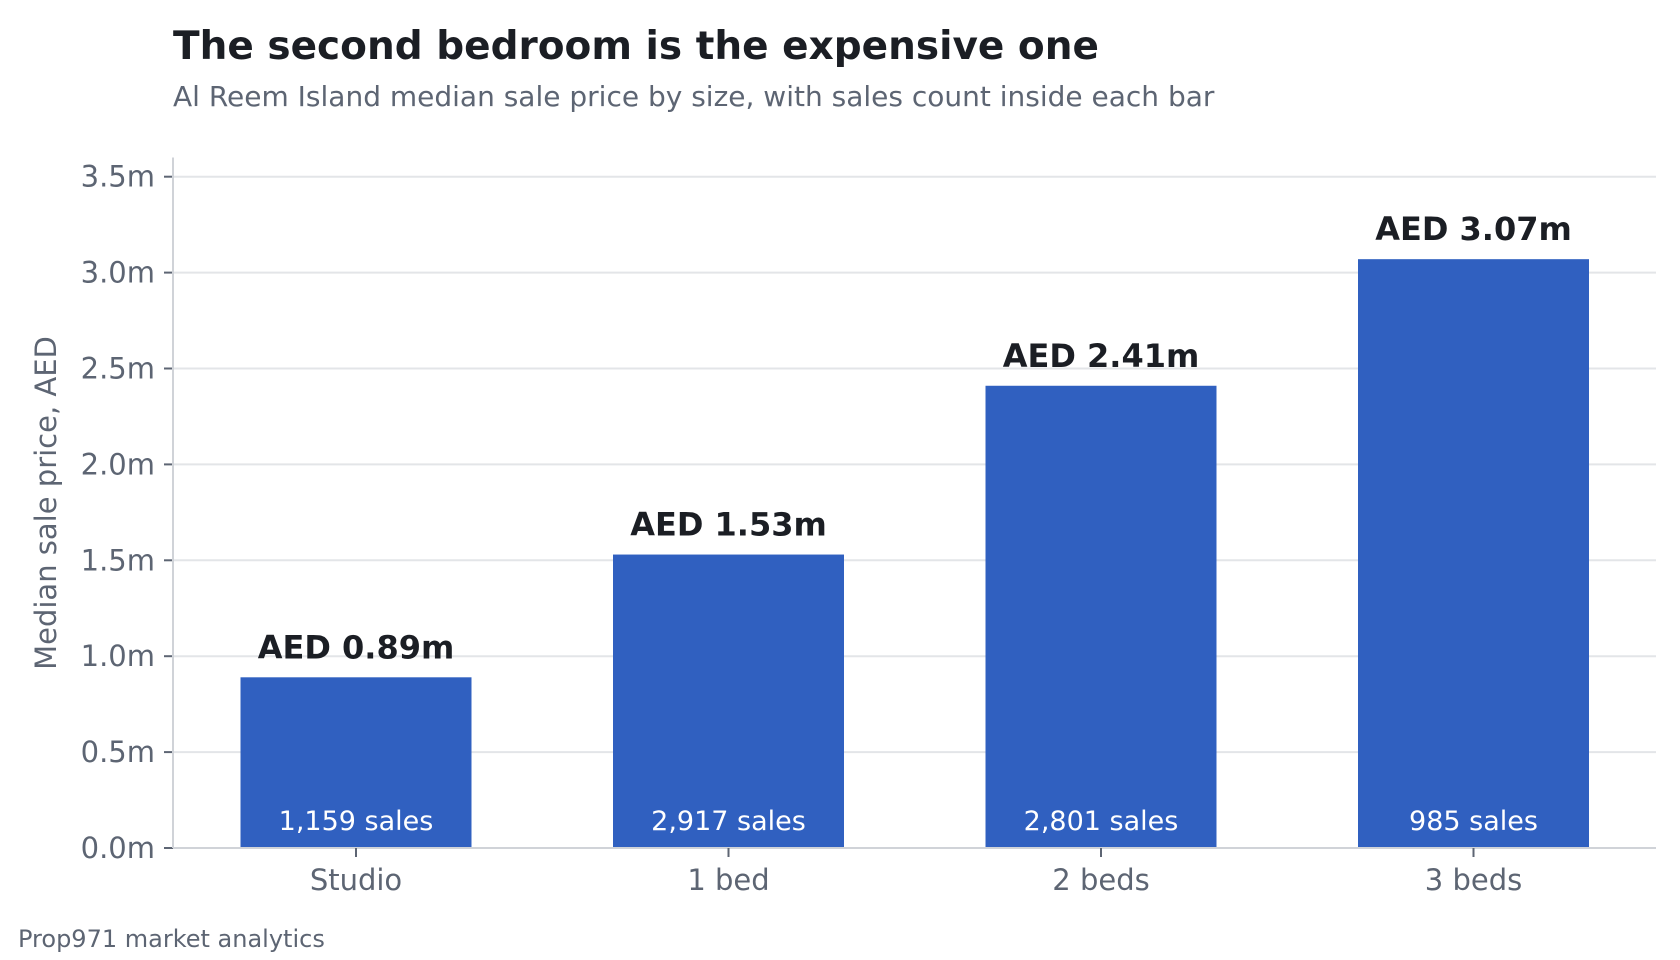 The height and width of the screenshot is (960, 1680). Describe the element at coordinates (356, 880) in the screenshot. I see `x-tick-label: Studio` at that location.